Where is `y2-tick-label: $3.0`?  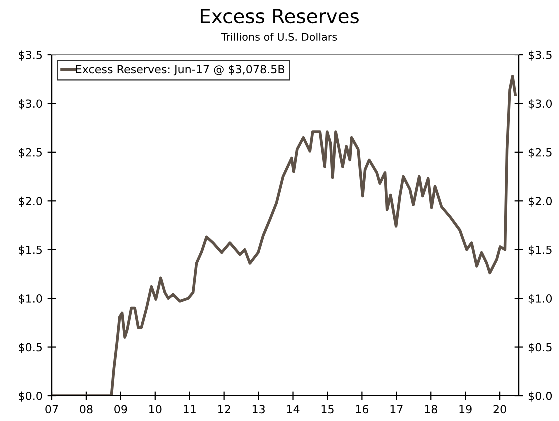
y2-tick-label: $3.0 is located at coordinates (540, 104).